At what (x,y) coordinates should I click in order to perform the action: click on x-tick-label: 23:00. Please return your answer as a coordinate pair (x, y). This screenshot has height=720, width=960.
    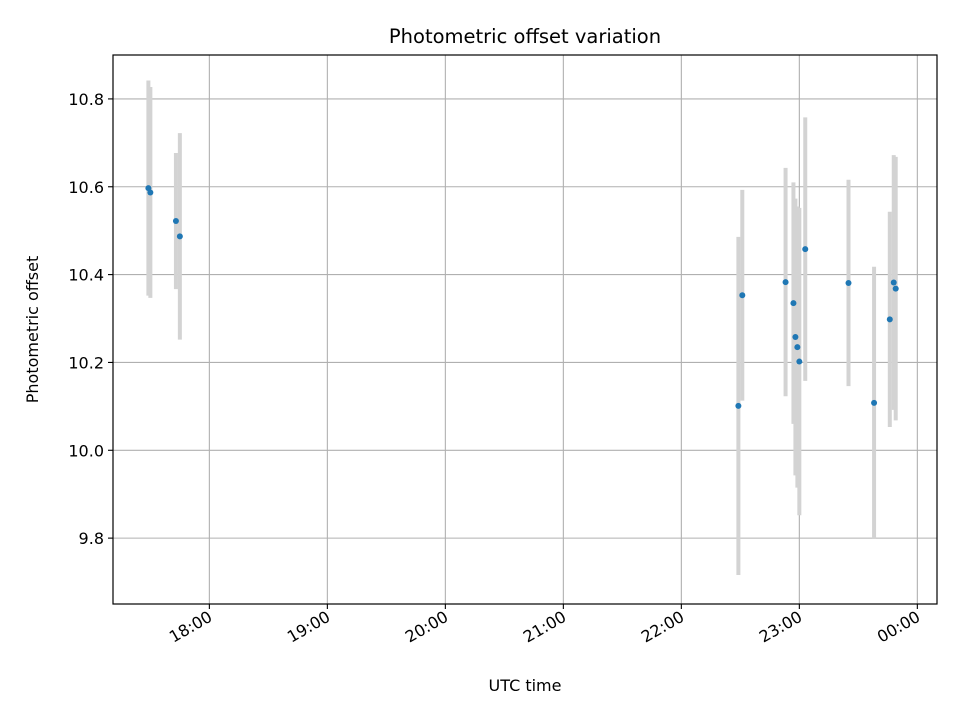
    Looking at the image, I should click on (780, 627).